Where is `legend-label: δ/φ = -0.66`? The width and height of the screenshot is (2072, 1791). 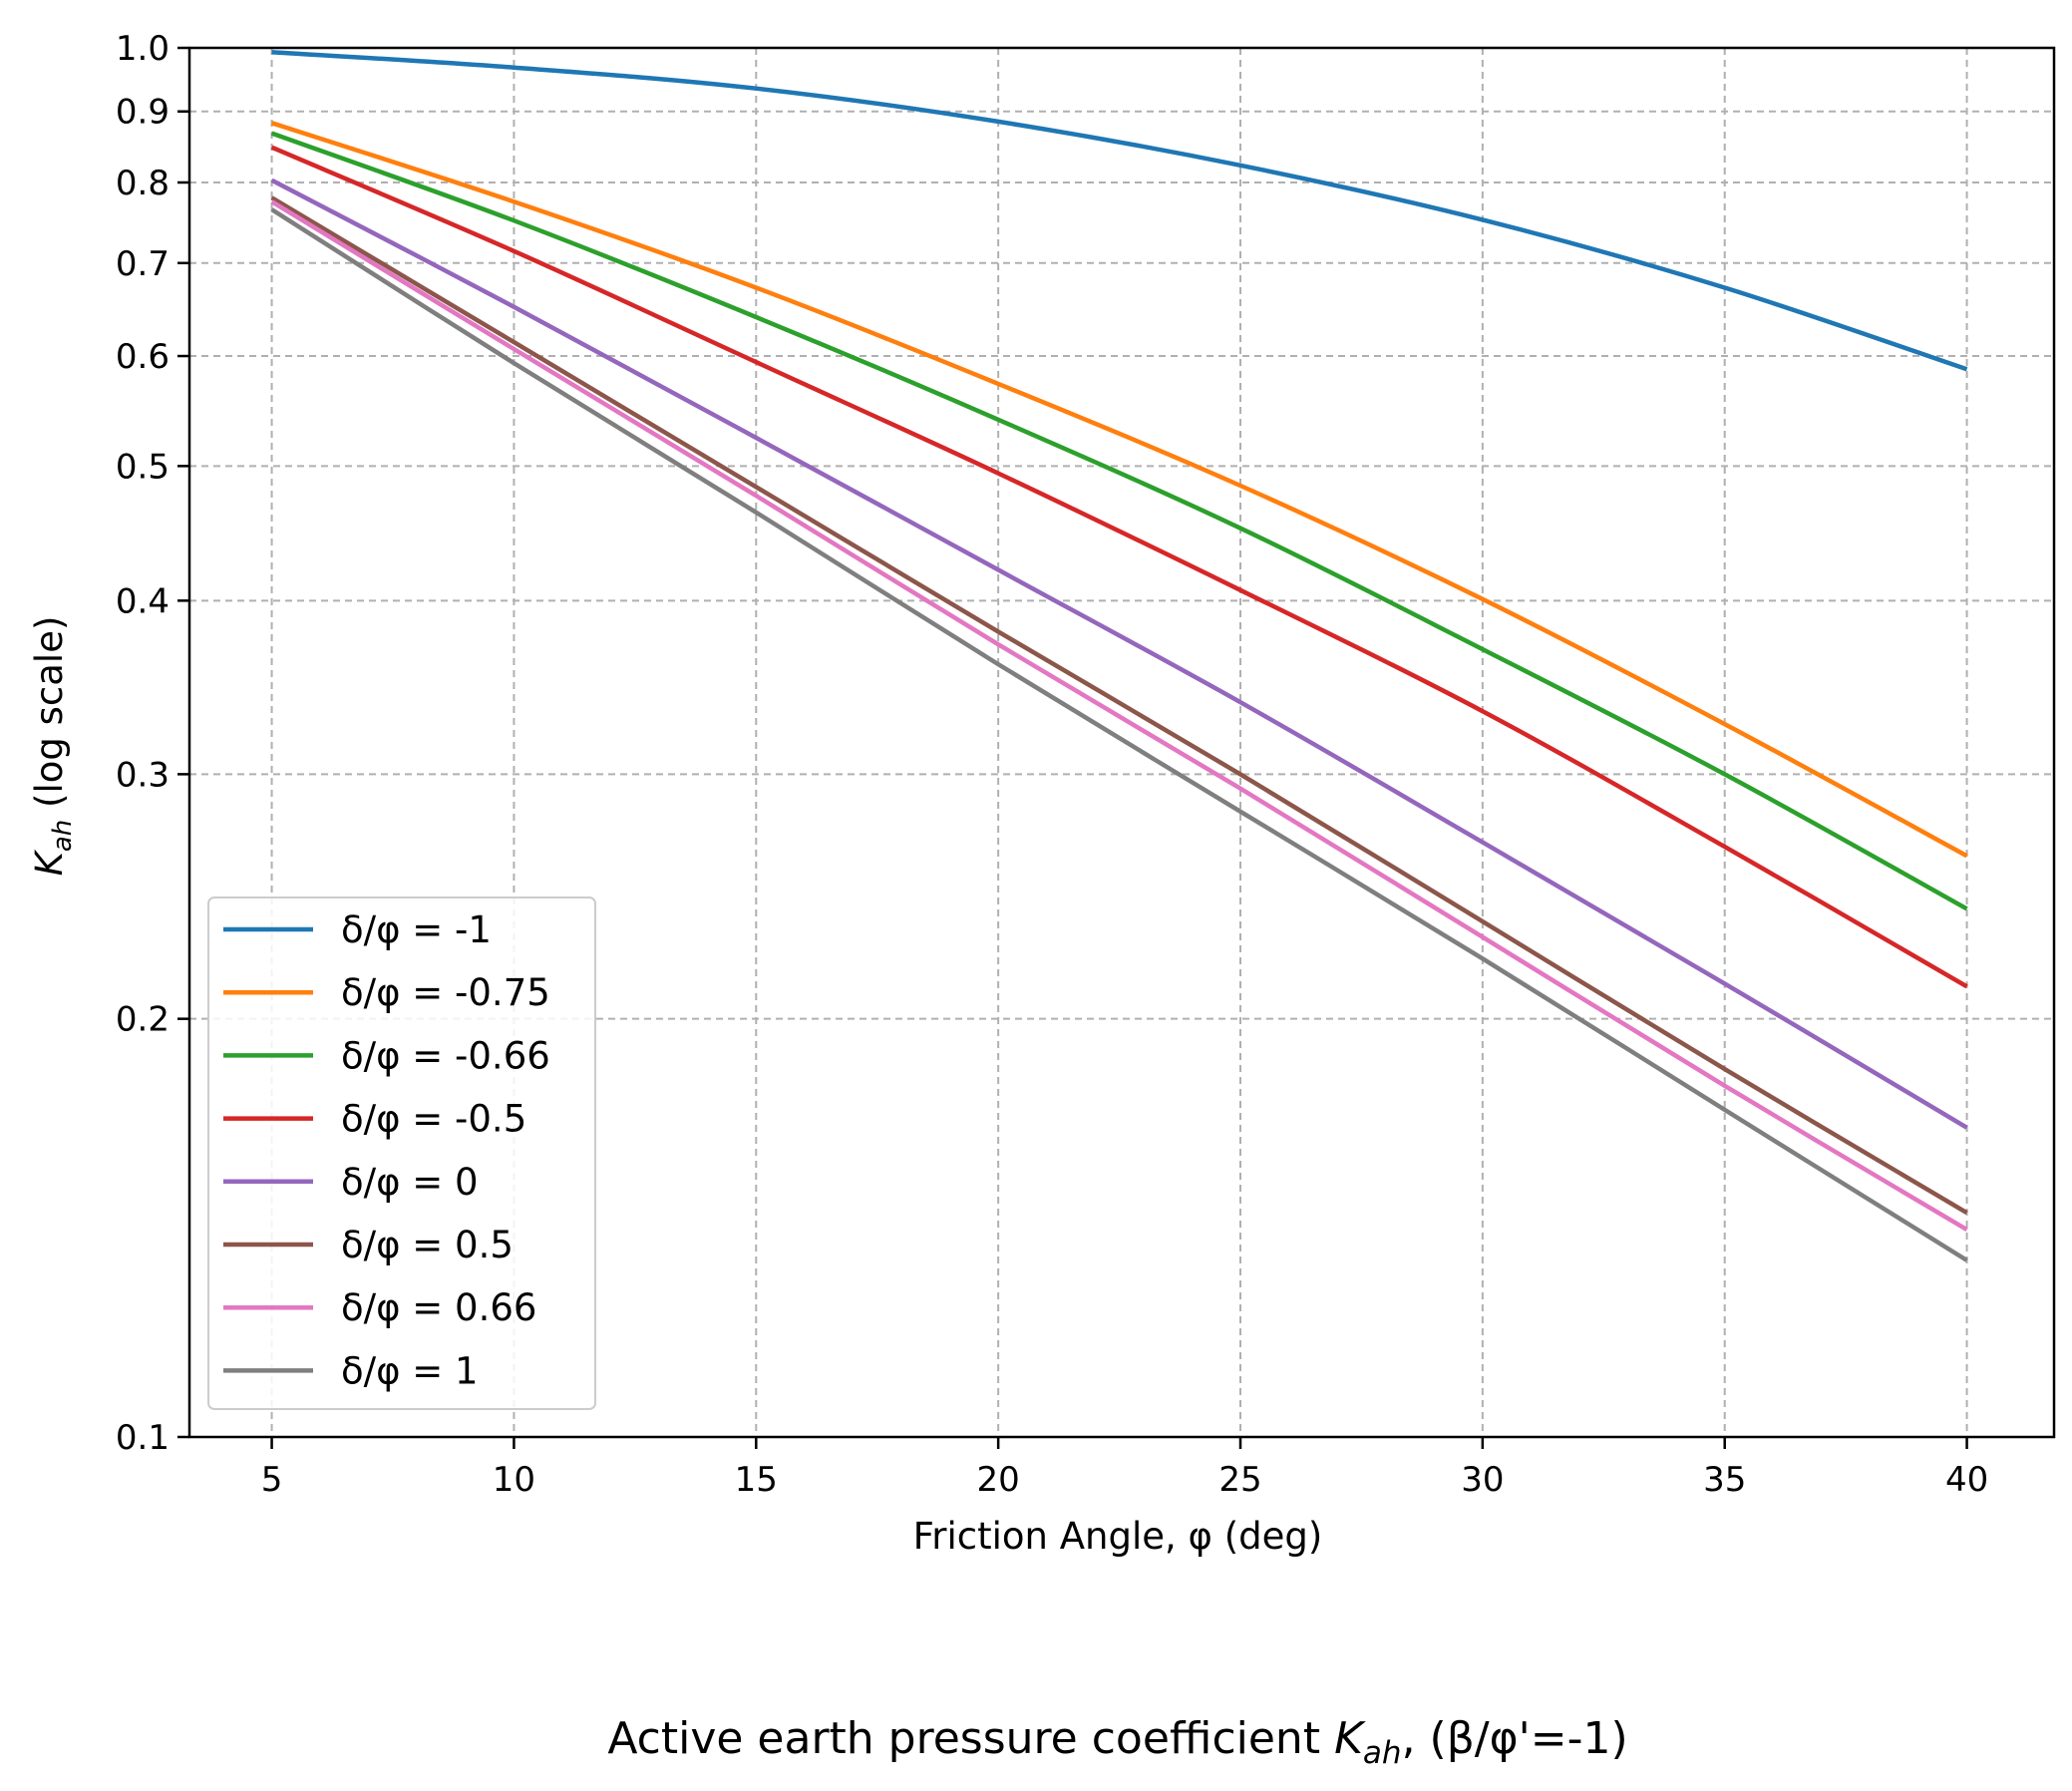
legend-label: δ/φ = -0.66 is located at coordinates (446, 1055).